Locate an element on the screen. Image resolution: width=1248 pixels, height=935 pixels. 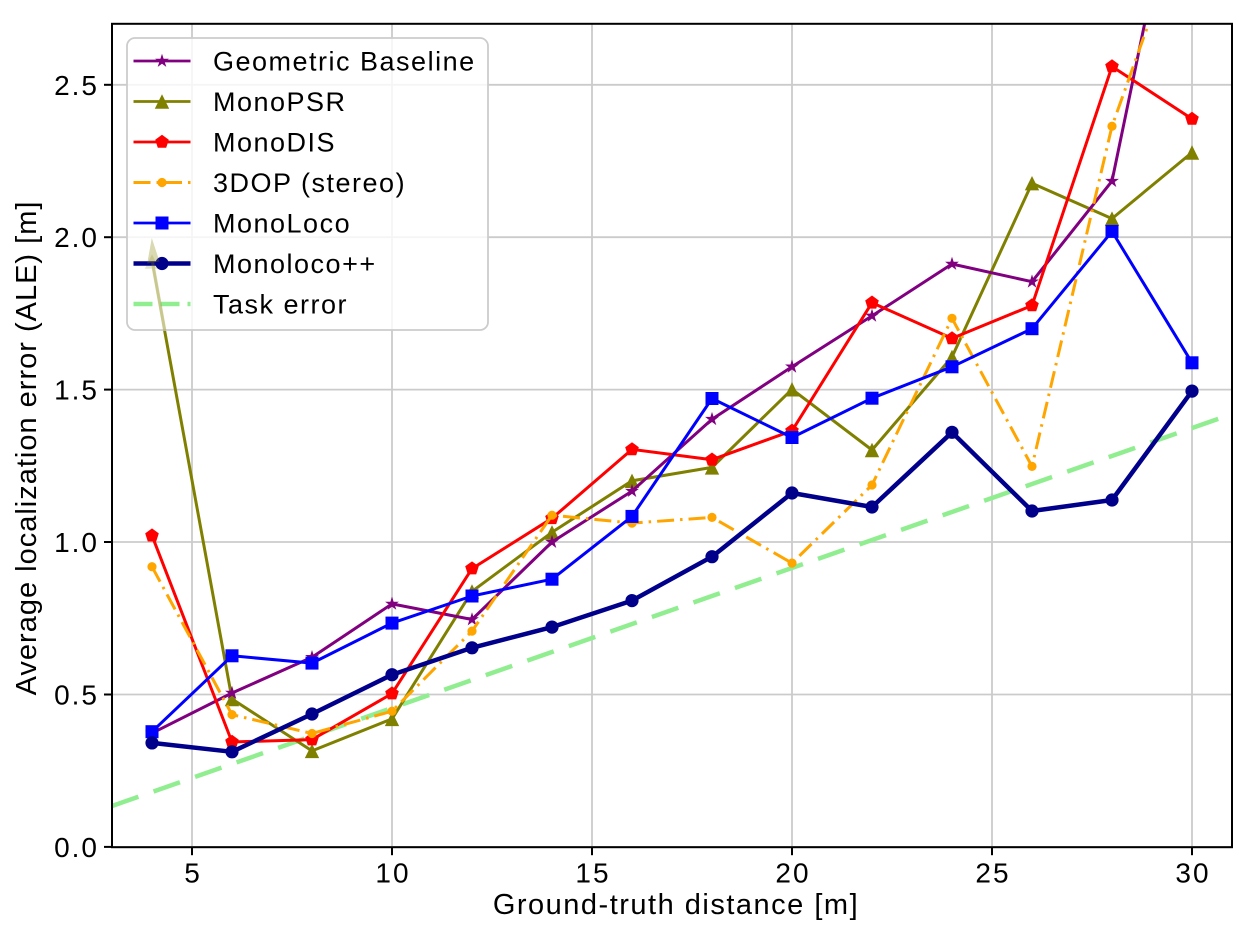
svg-text: MonoLoco is located at coordinates (282, 224).